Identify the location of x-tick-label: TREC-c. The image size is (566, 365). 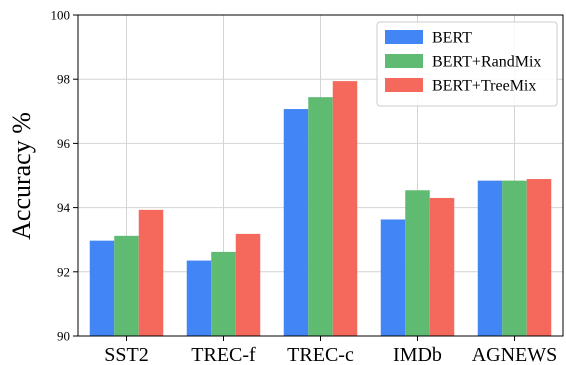
(320, 354).